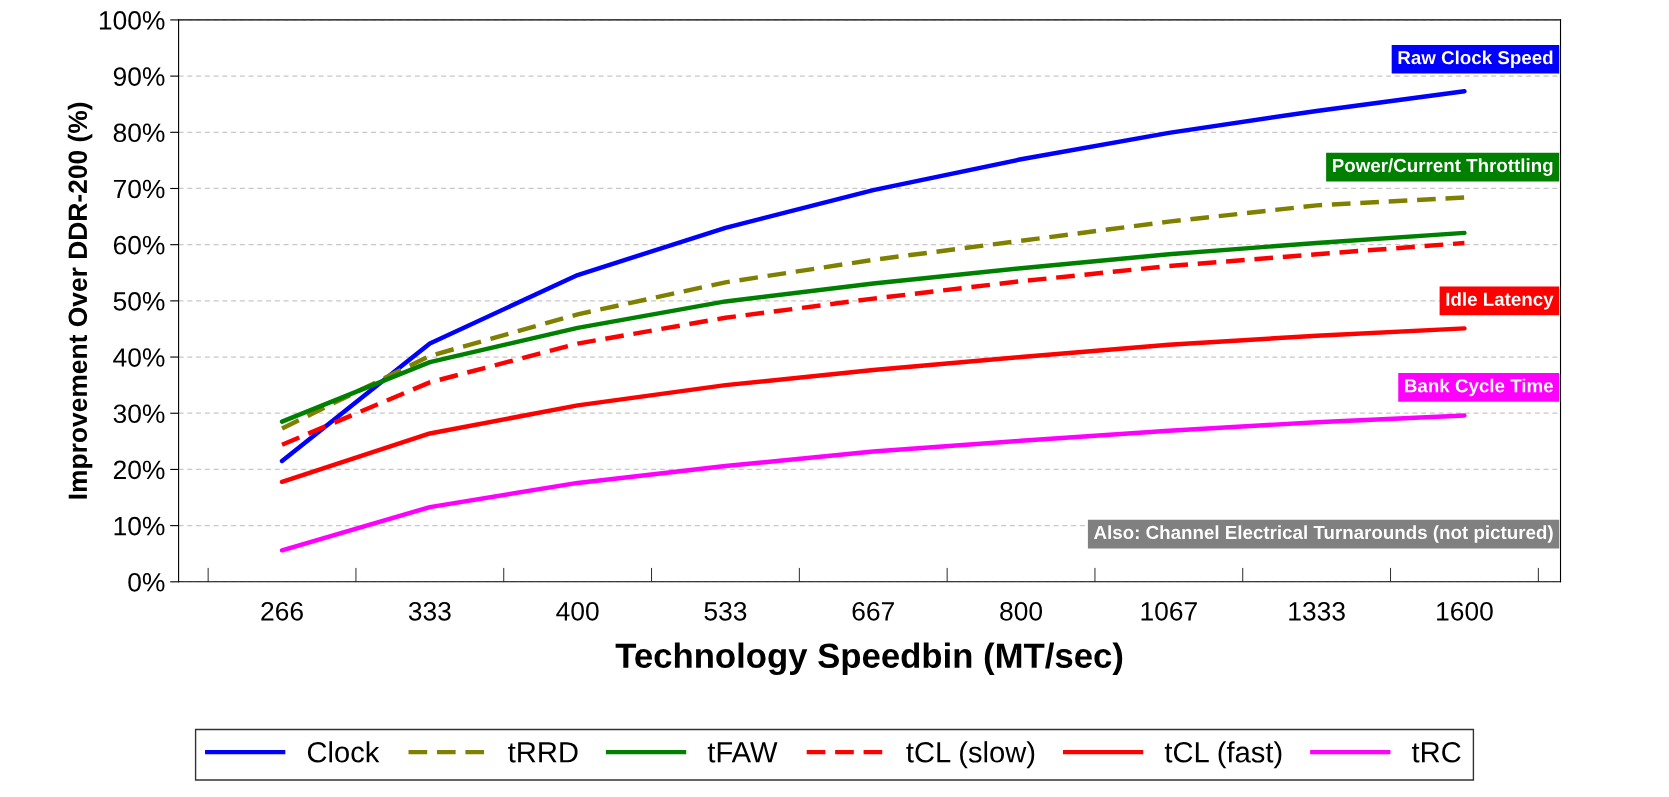  What do you see at coordinates (1479, 387) in the screenshot?
I see `annotation: Bank Cycle Time` at bounding box center [1479, 387].